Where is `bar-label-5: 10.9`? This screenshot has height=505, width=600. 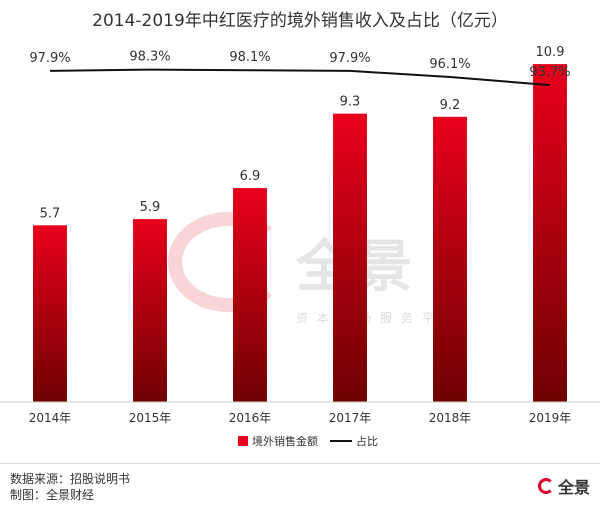
bar-label-5: 10.9 is located at coordinates (550, 52).